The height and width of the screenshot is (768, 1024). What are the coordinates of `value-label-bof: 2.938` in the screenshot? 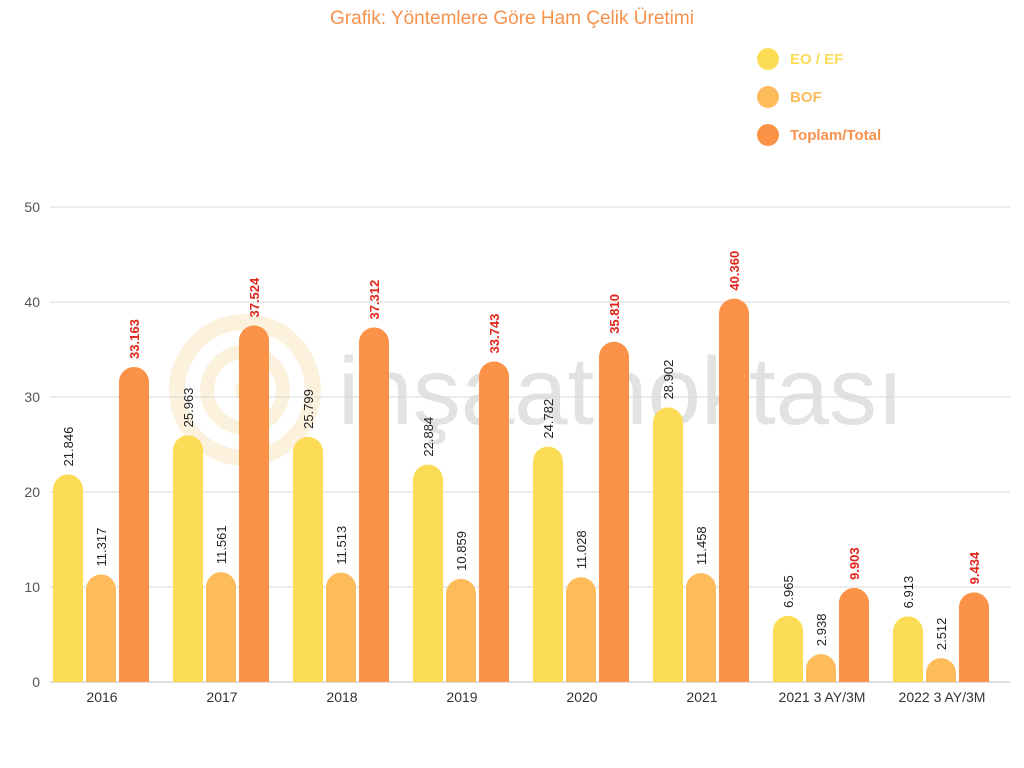 It's located at (821, 630).